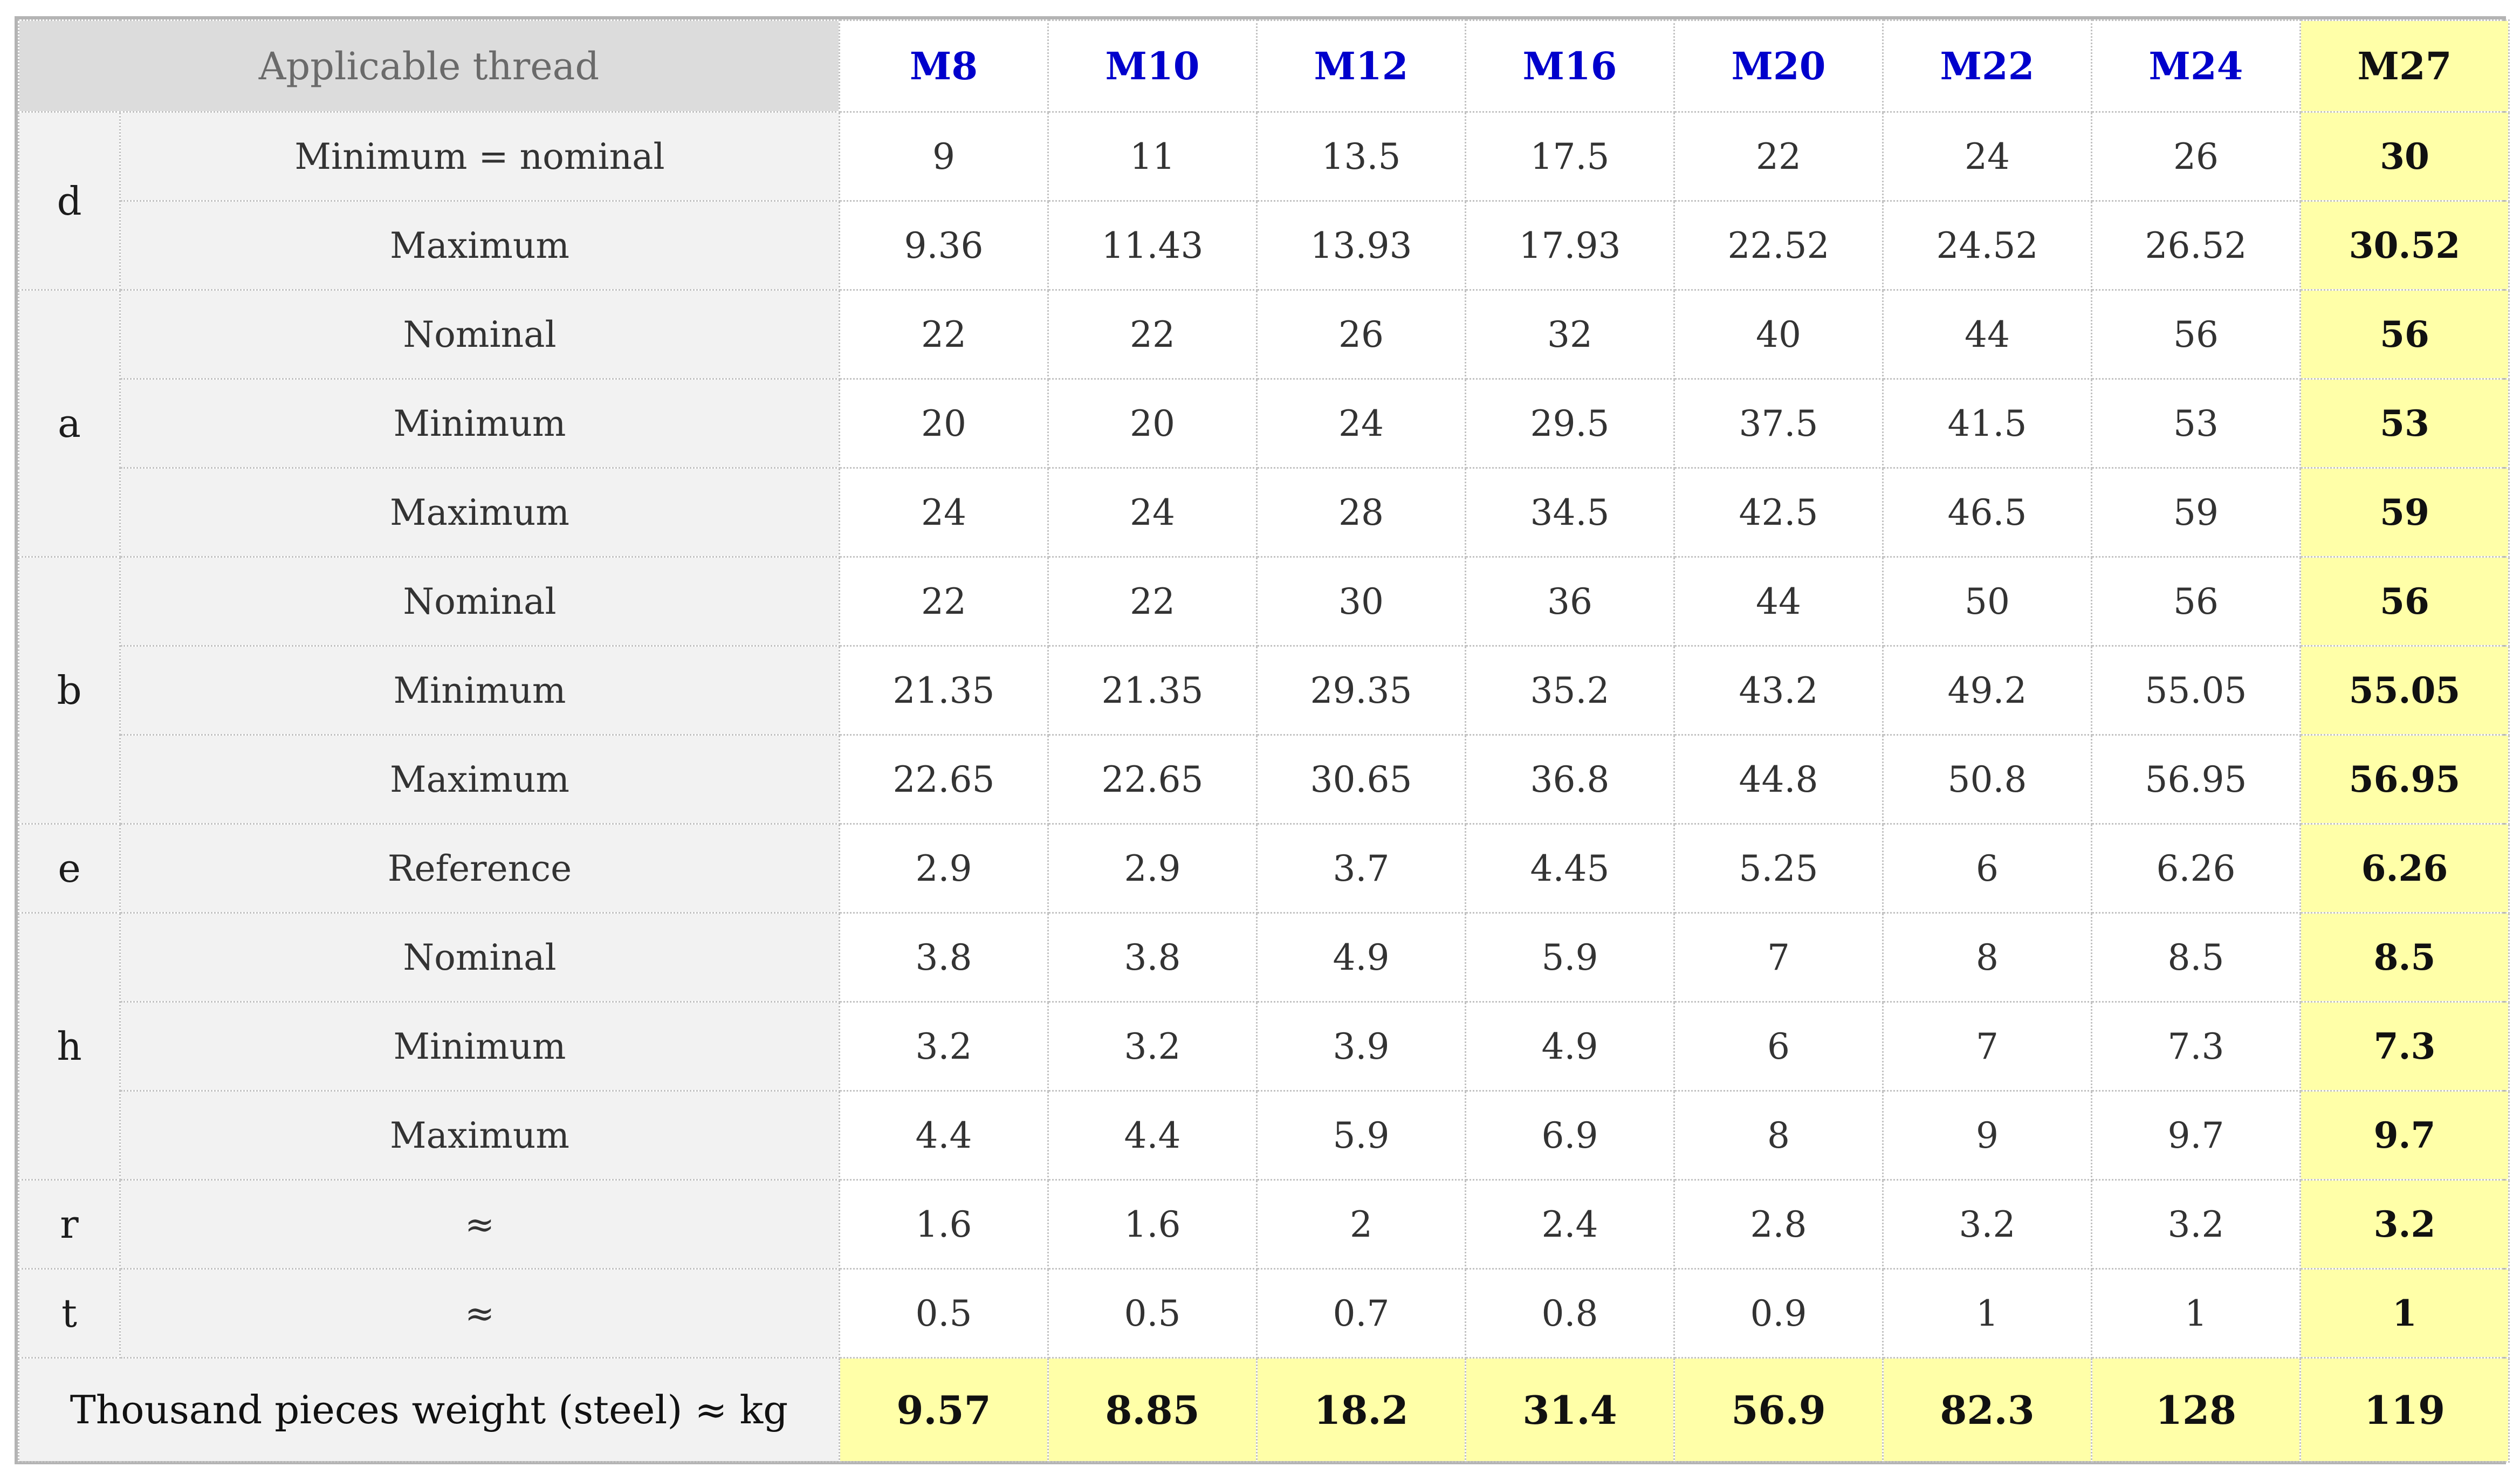 This screenshot has width=2520, height=1481. What do you see at coordinates (1570, 156) in the screenshot?
I see `value-cell: 17.5` at bounding box center [1570, 156].